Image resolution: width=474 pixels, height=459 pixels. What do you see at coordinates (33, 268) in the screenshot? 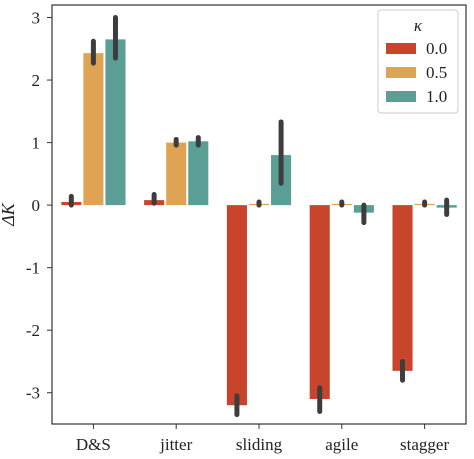
I see `y-tick-label: -1` at bounding box center [33, 268].